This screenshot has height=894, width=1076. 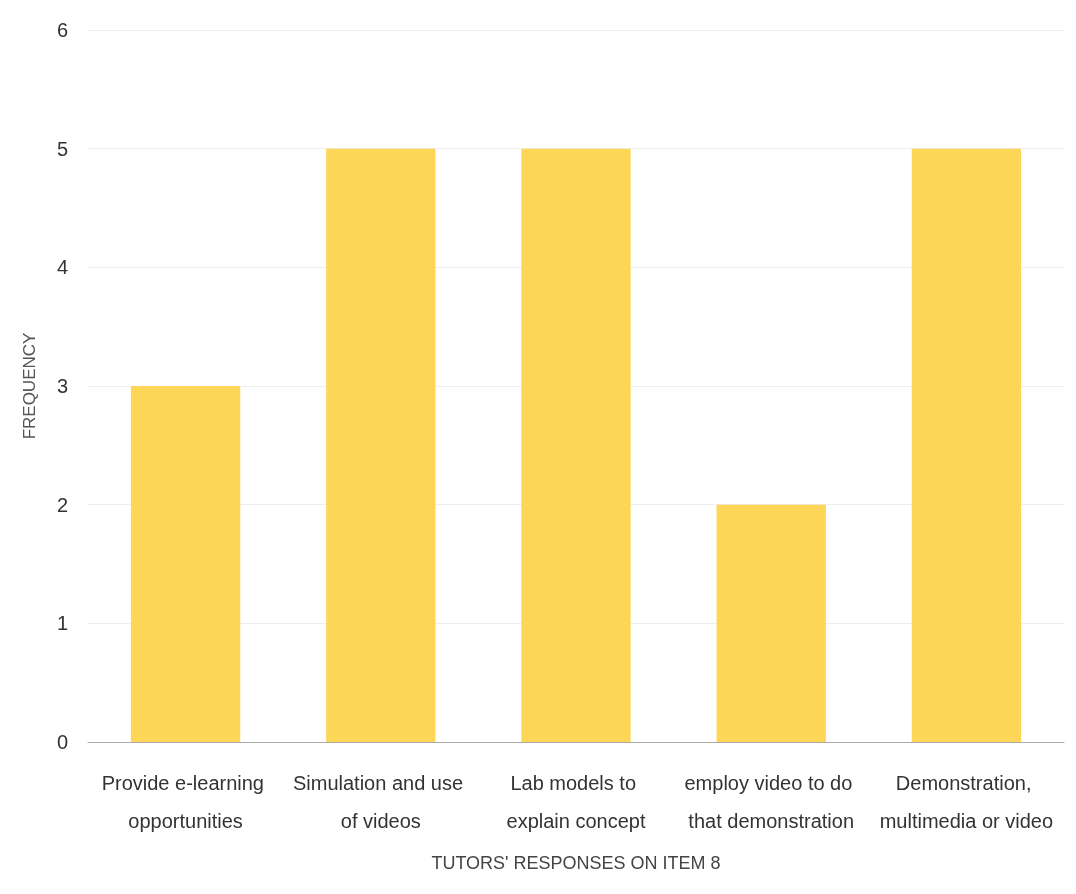 I want to click on x-tick-label: employ video to do that demonstration, so click(x=771, y=802).